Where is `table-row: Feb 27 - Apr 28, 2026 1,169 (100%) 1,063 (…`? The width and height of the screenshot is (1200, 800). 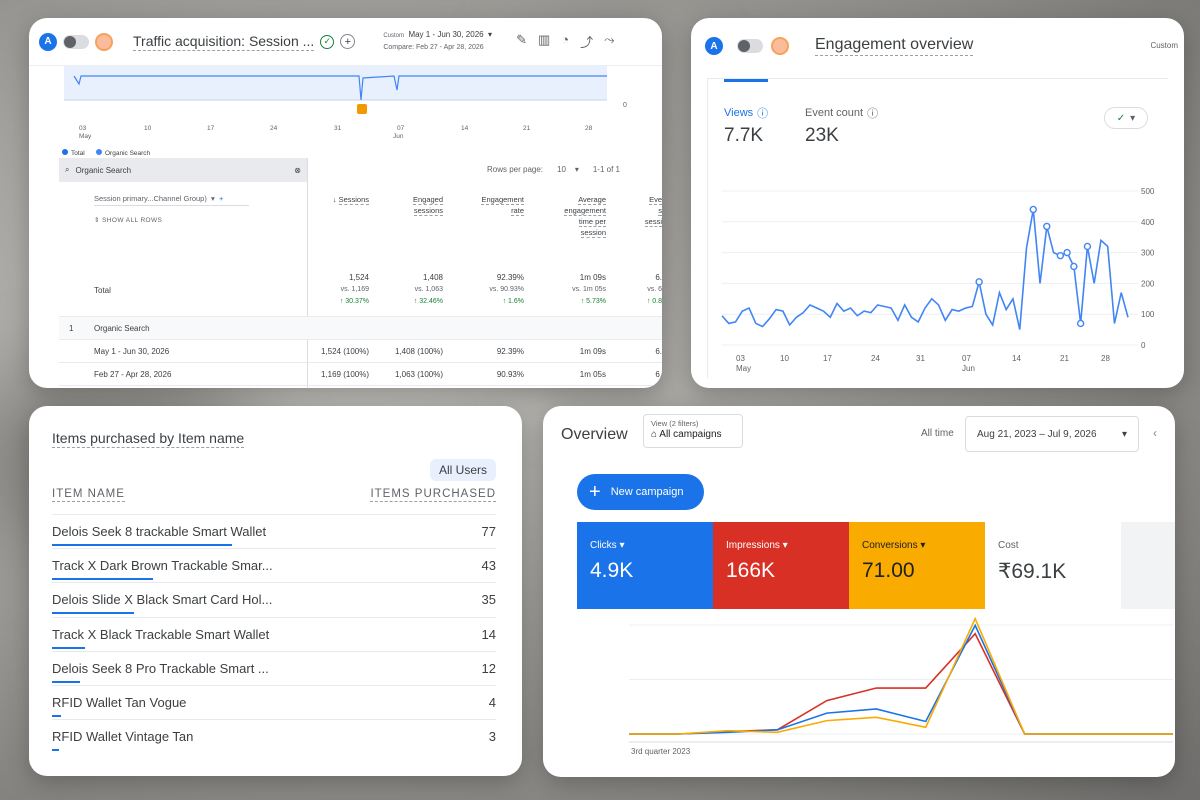 table-row: Feb 27 - Apr 28, 2026 1,169 (100%) 1,063 (… is located at coordinates (360, 373).